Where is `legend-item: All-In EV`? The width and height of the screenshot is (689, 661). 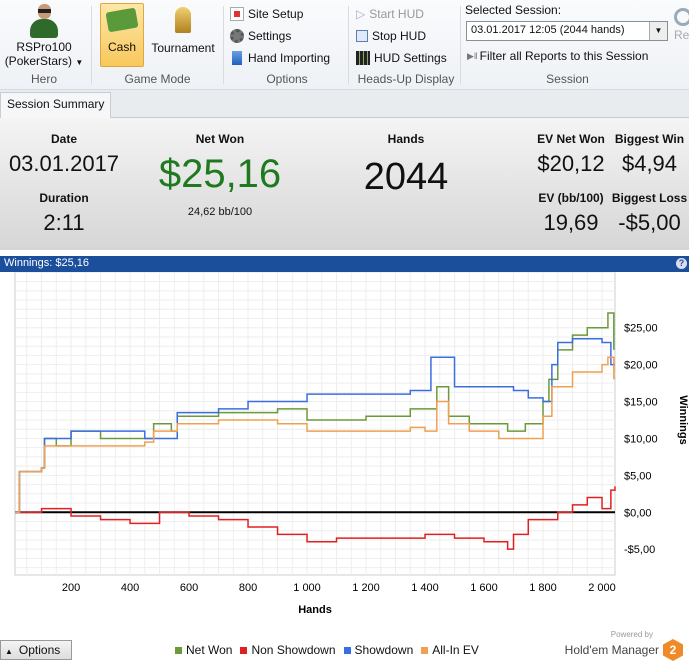
legend-item: All-In EV is located at coordinates (450, 650).